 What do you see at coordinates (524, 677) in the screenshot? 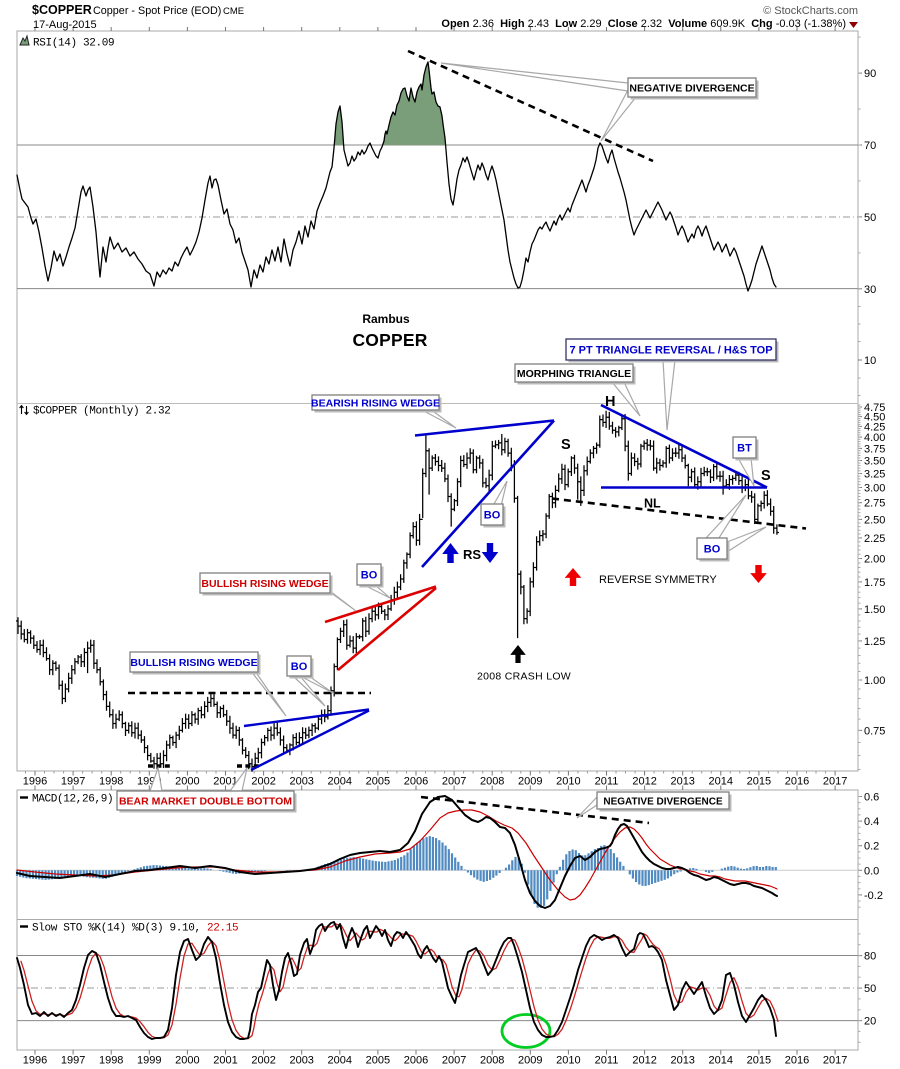
I see `svg-text: 2008 CRASH LOW` at bounding box center [524, 677].